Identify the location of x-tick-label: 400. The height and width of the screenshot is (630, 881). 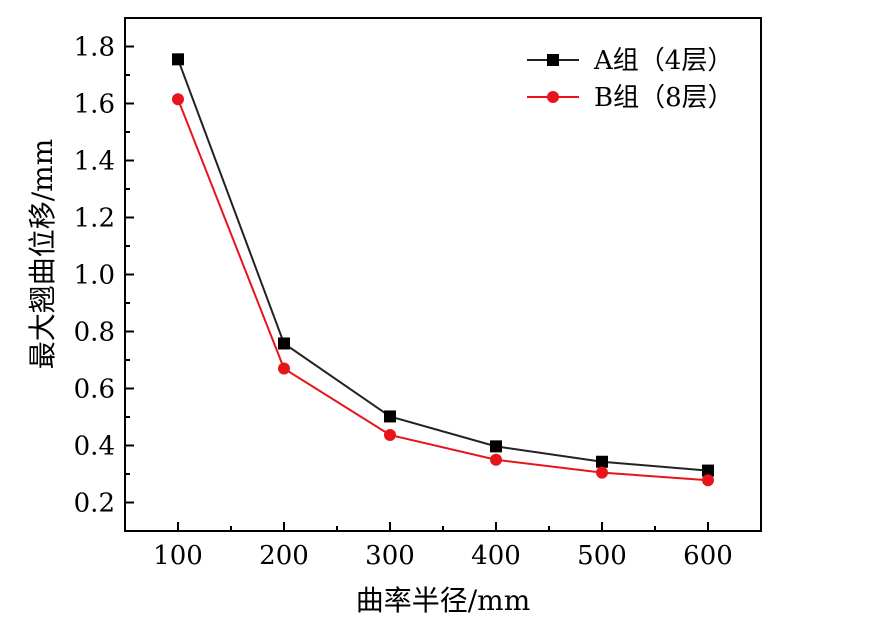
(496, 556).